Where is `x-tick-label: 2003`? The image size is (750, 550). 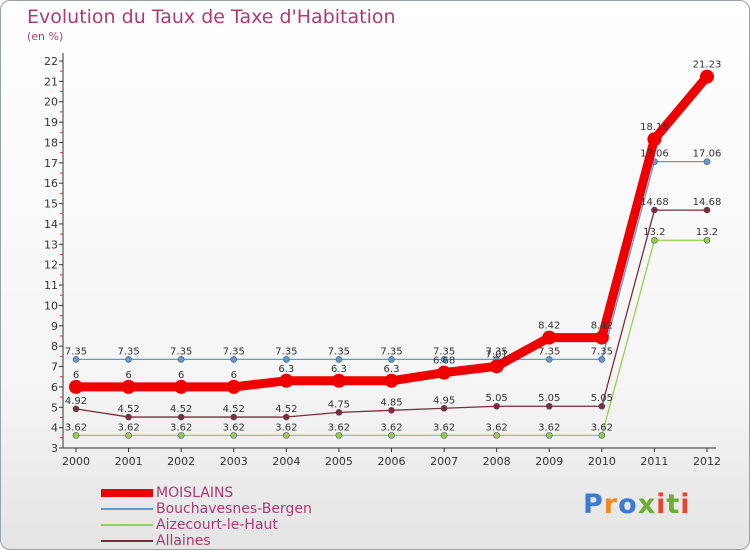 x-tick-label: 2003 is located at coordinates (234, 461).